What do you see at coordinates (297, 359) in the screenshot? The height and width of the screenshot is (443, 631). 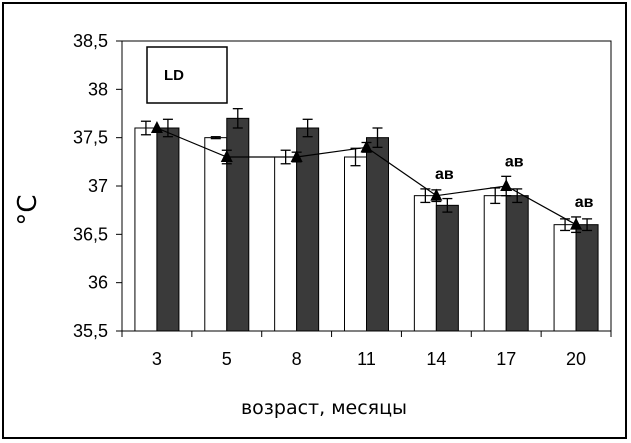 I see `x-tick-label: 8` at bounding box center [297, 359].